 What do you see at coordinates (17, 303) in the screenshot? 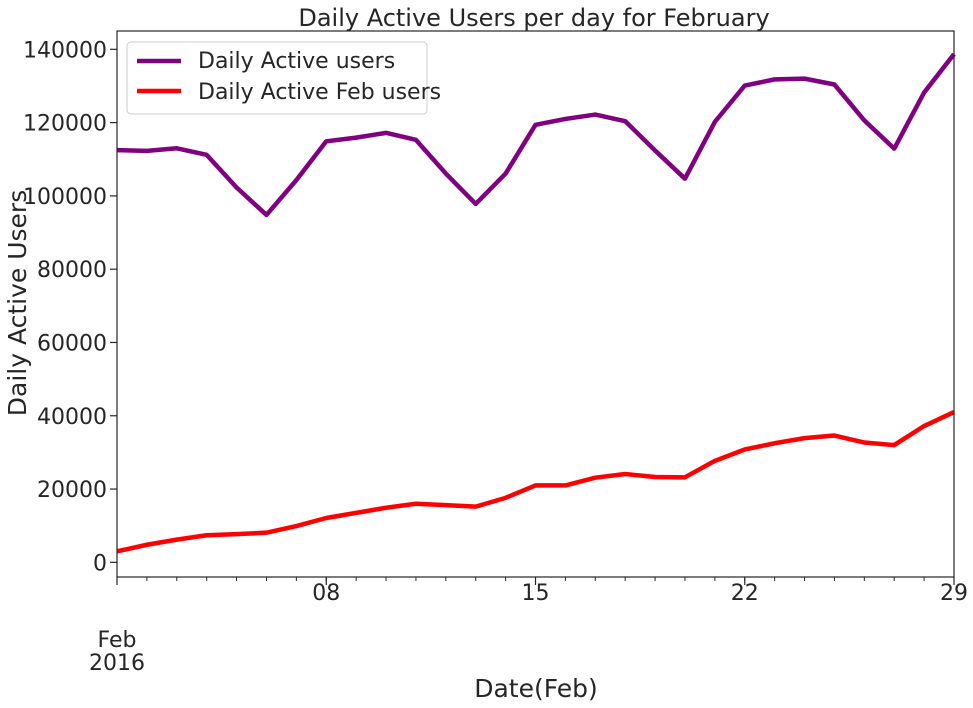
I see `y-axis-label: Daily Active Users` at bounding box center [17, 303].